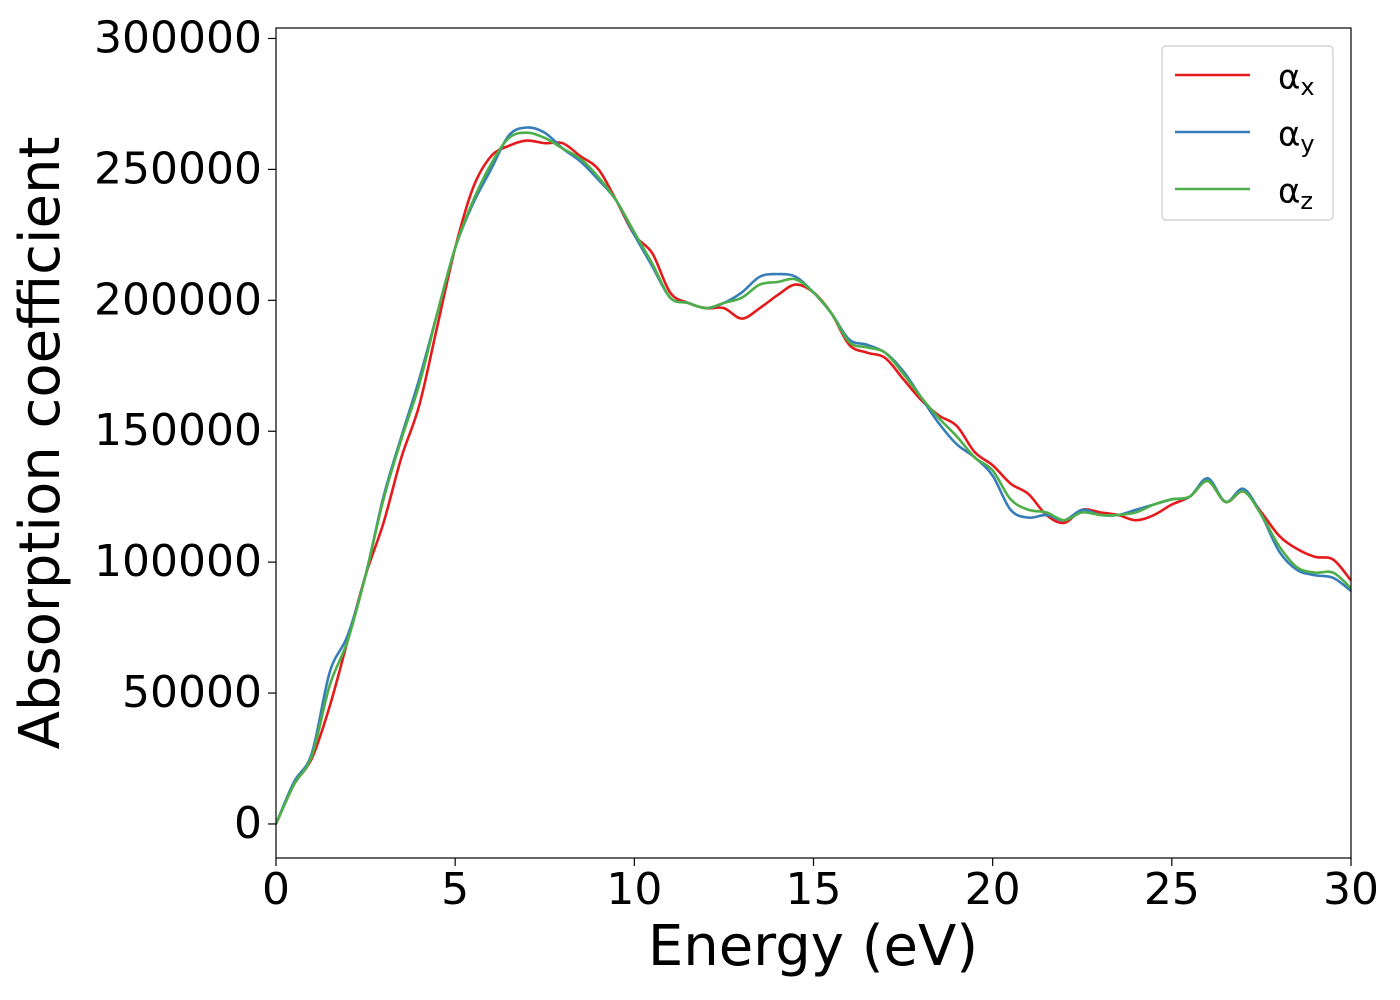 This screenshot has width=1400, height=1000. Describe the element at coordinates (178, 168) in the screenshot. I see `y-tick-label: 250000` at that location.